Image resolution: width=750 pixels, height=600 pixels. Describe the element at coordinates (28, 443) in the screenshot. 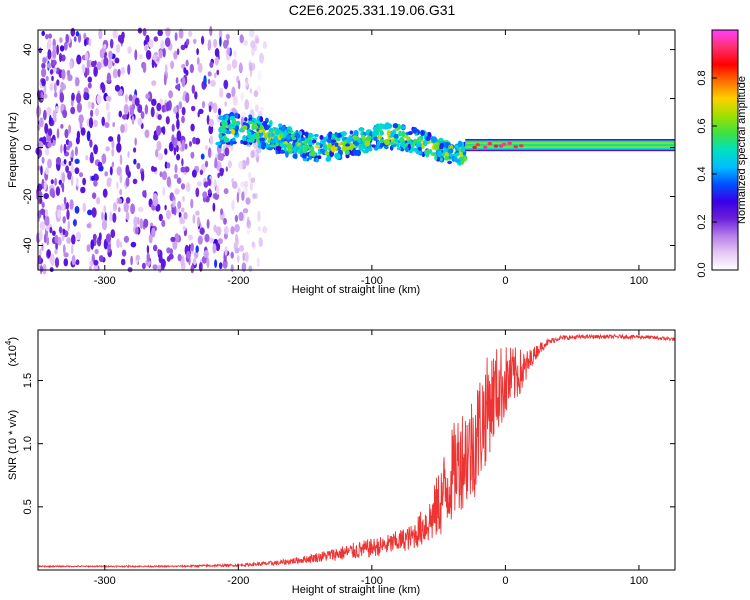

I see `snr-ytick-label: 1.0` at that location.